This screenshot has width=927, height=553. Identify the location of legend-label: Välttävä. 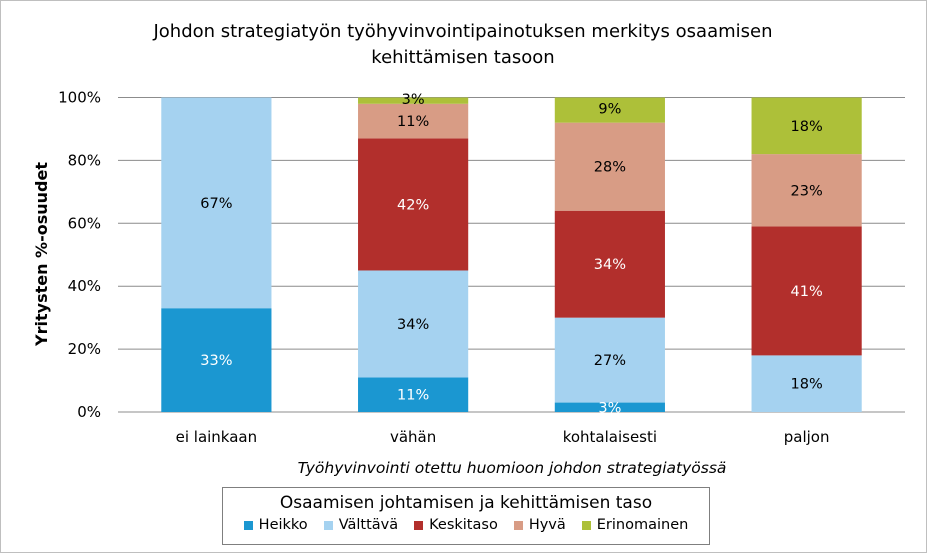
(368, 525).